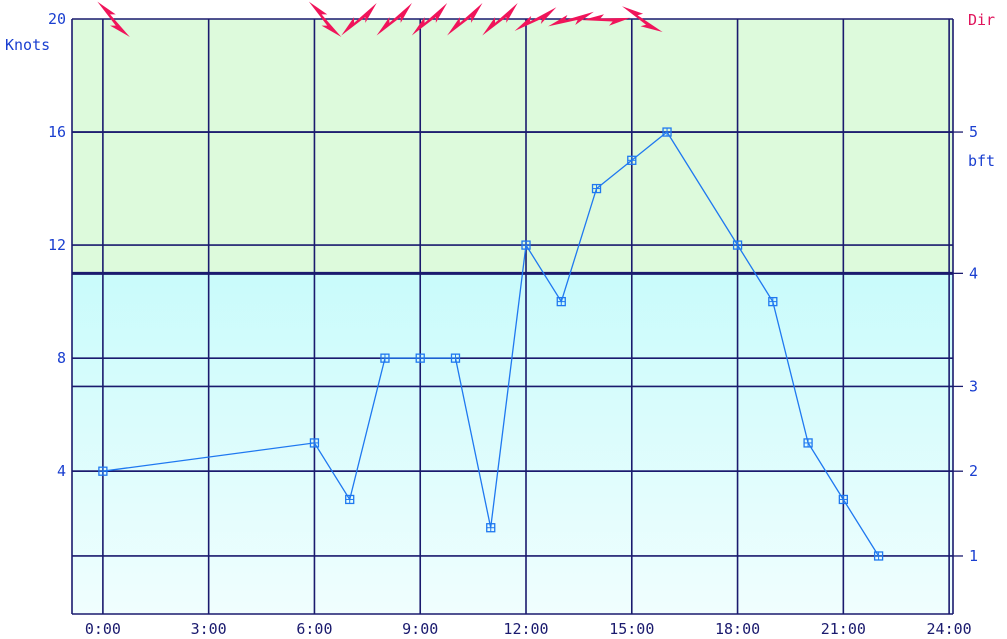 The image size is (1007, 639). I want to click on x-tick-label: 3:00, so click(209, 629).